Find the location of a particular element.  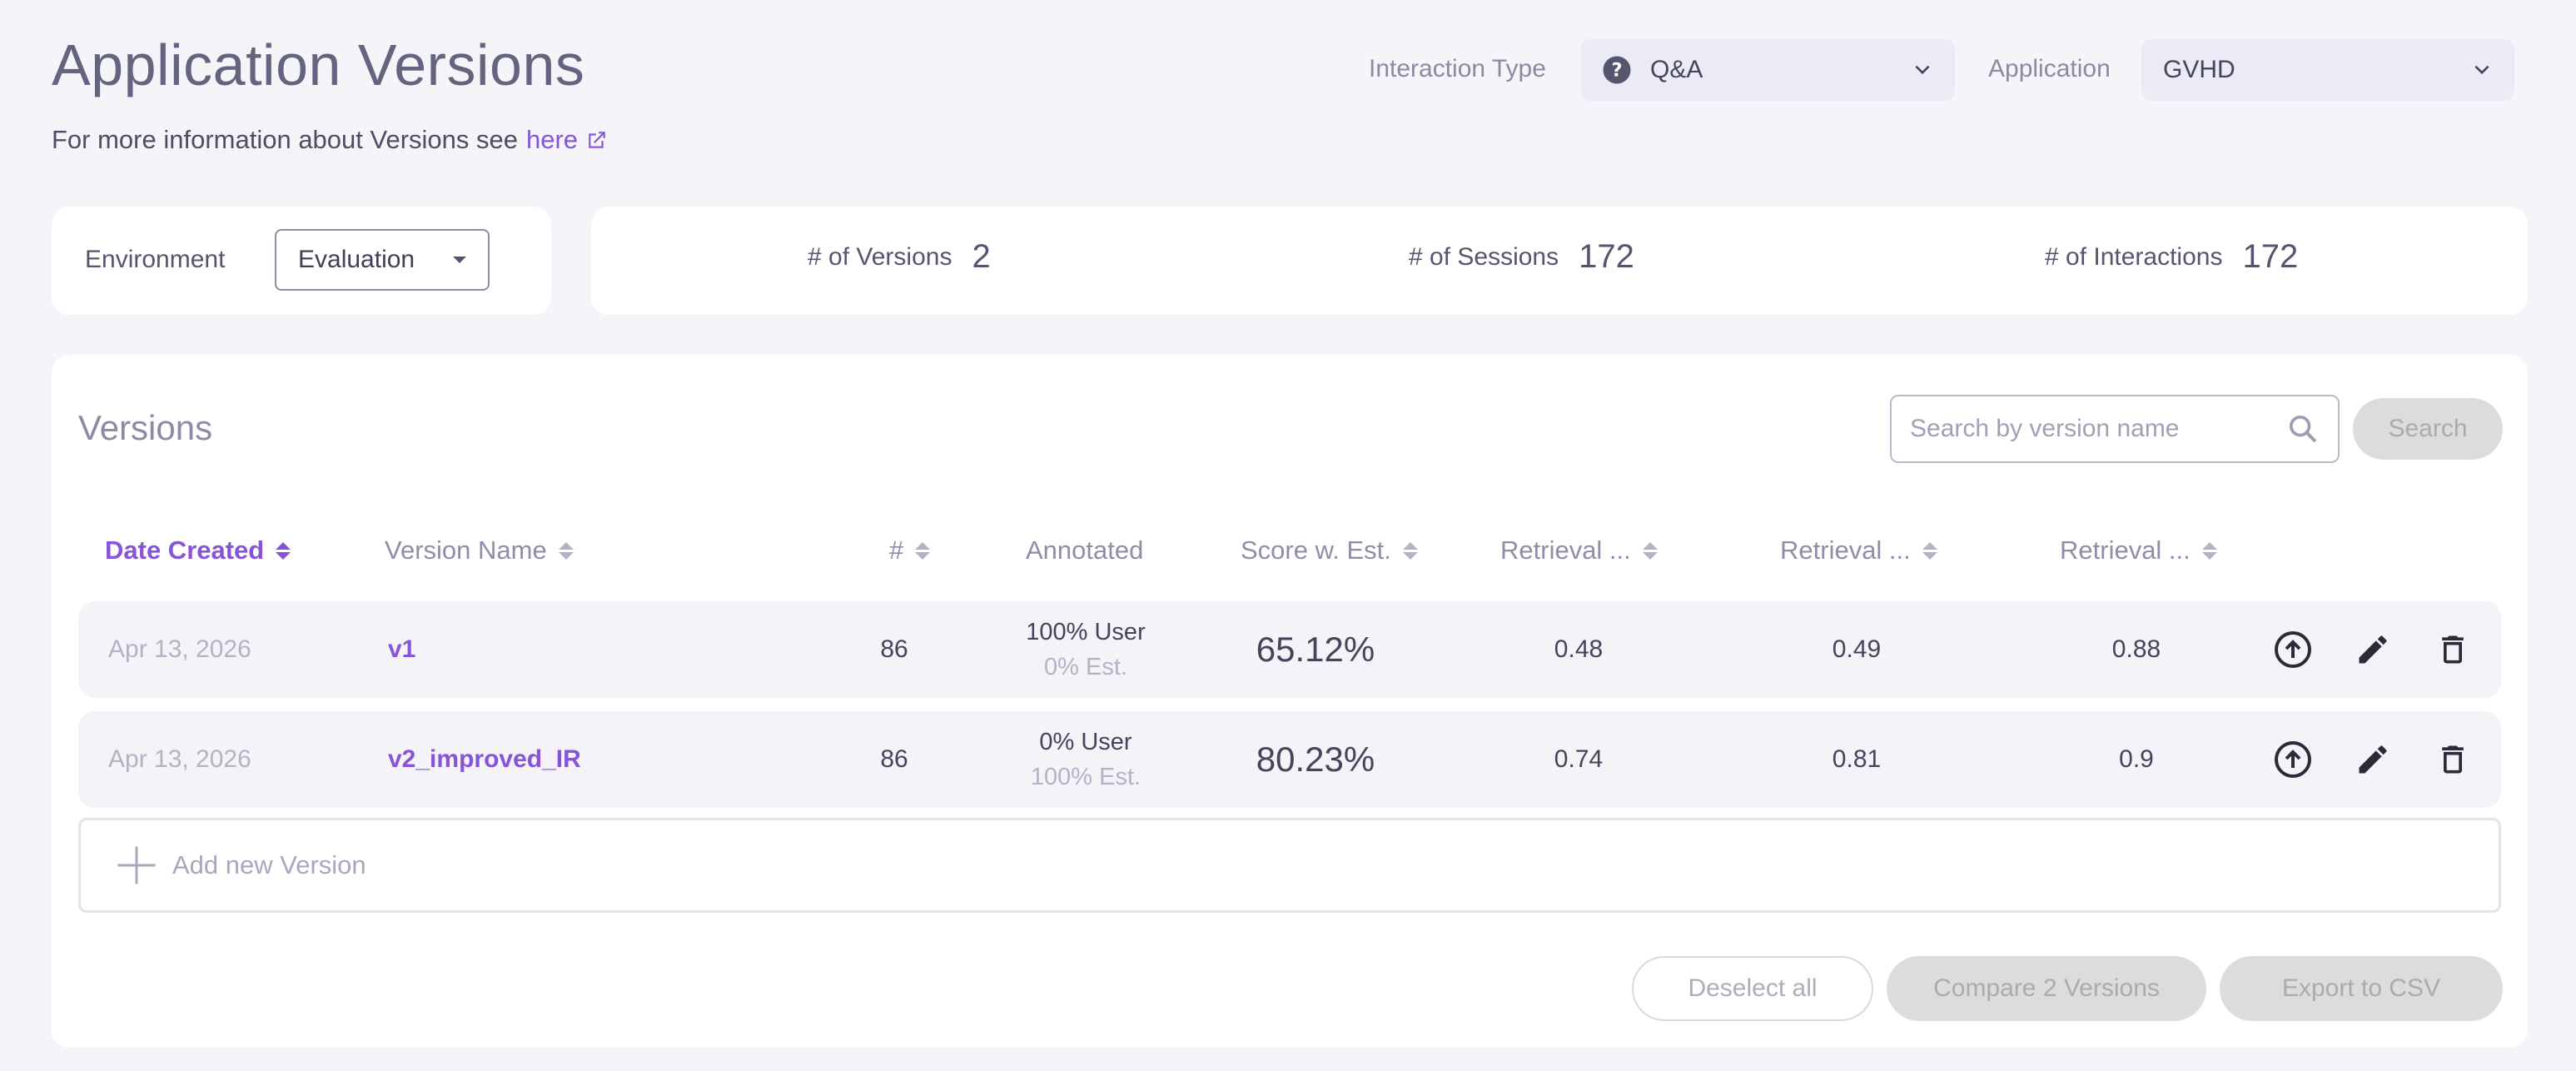

row-score: 65.12% is located at coordinates (1315, 649).